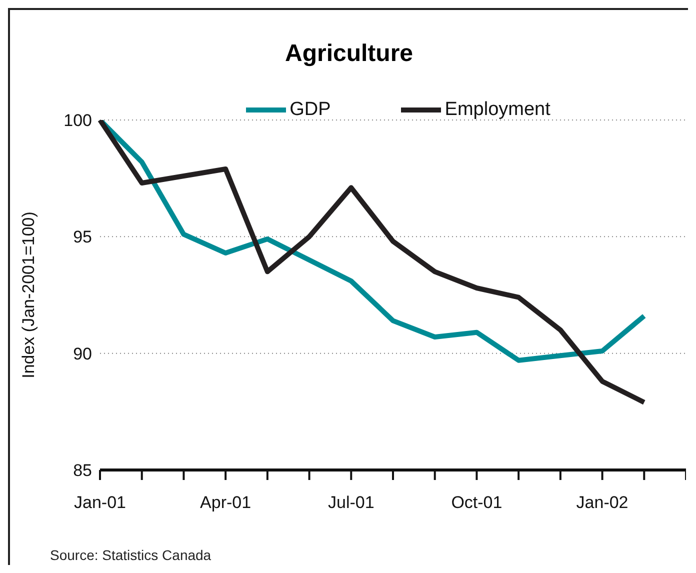 Image resolution: width=696 pixels, height=573 pixels. I want to click on x-tick-label: Oct-01, so click(476, 502).